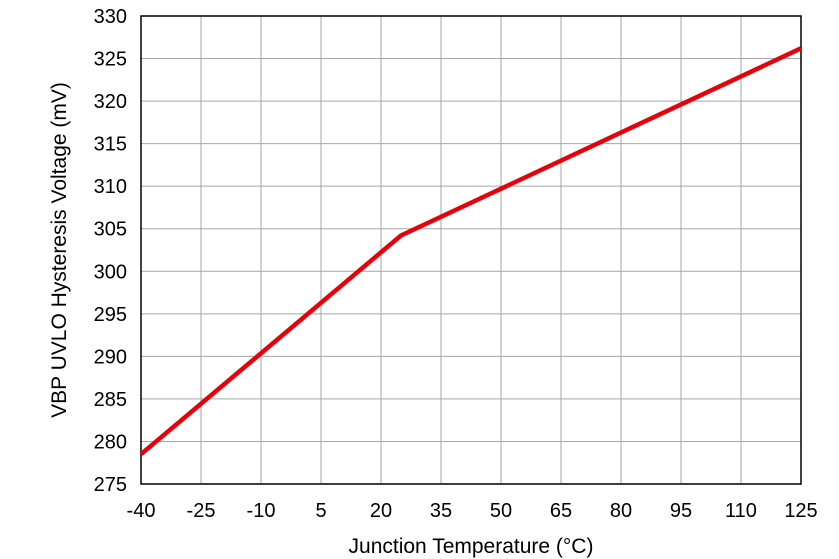 The image size is (839, 559). Describe the element at coordinates (381, 511) in the screenshot. I see `x-tick-label: 20` at that location.